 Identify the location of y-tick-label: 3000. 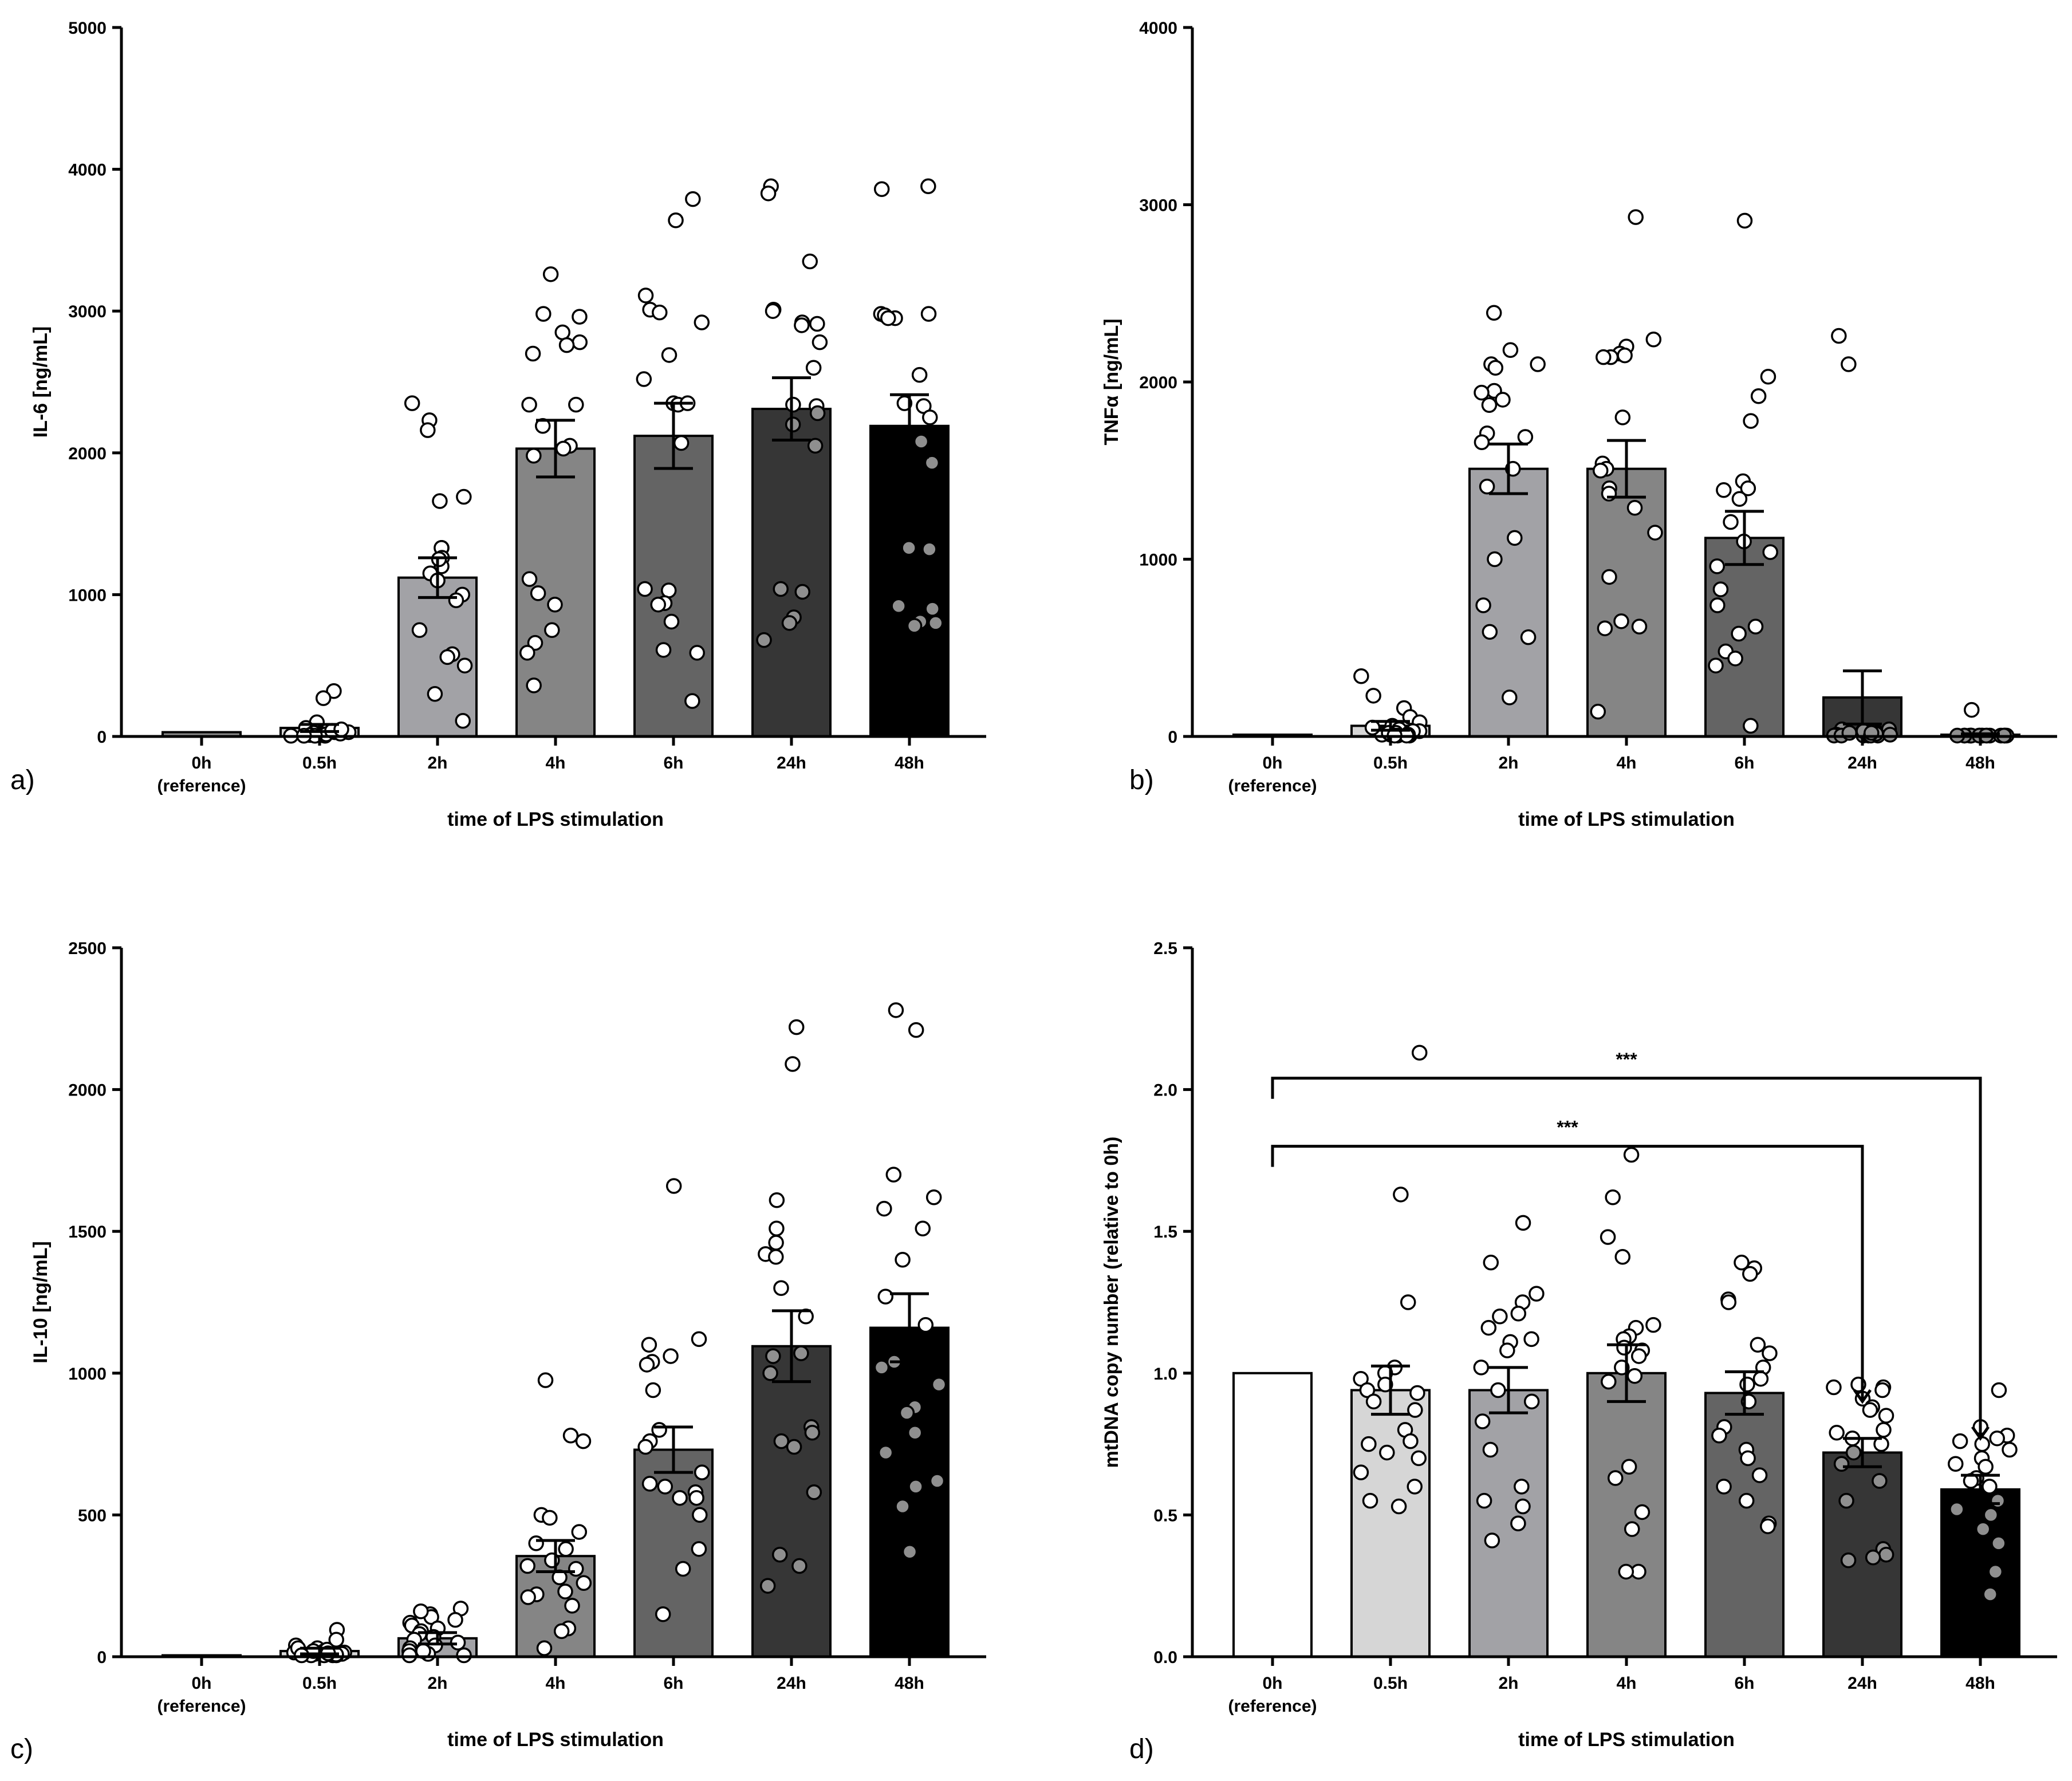
(87, 311).